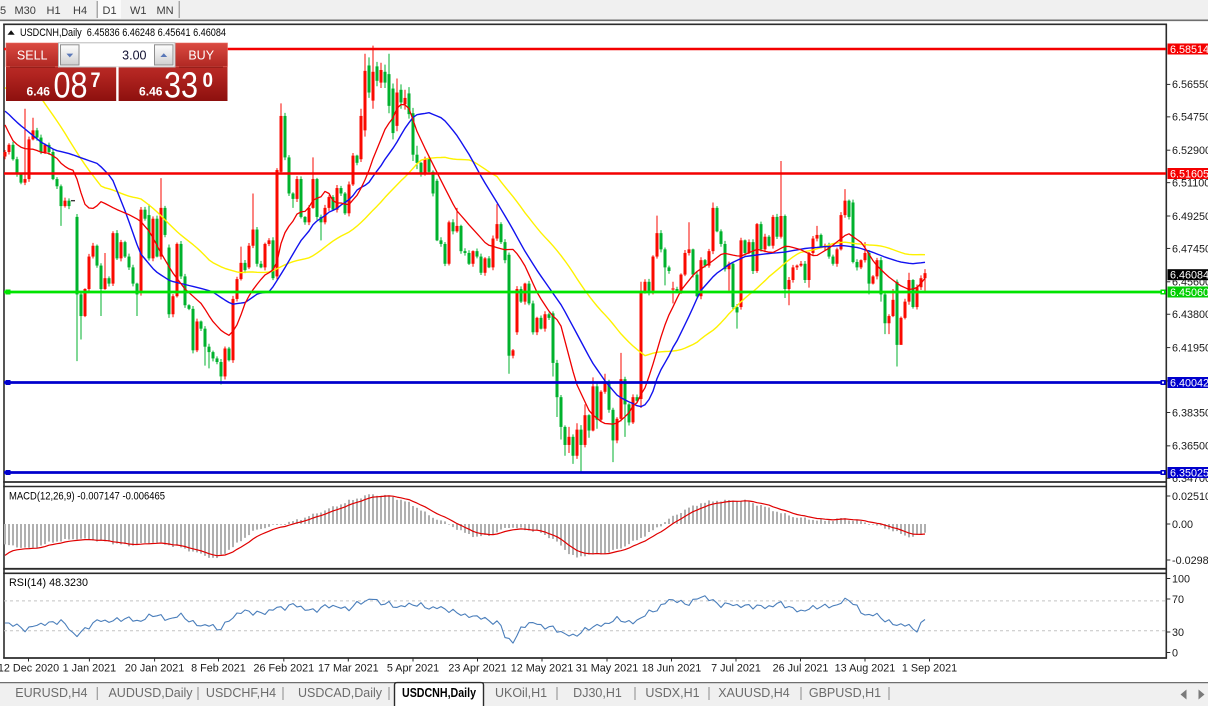  Describe the element at coordinates (71, 84) in the screenshot. I see `svg-text: 08` at that location.